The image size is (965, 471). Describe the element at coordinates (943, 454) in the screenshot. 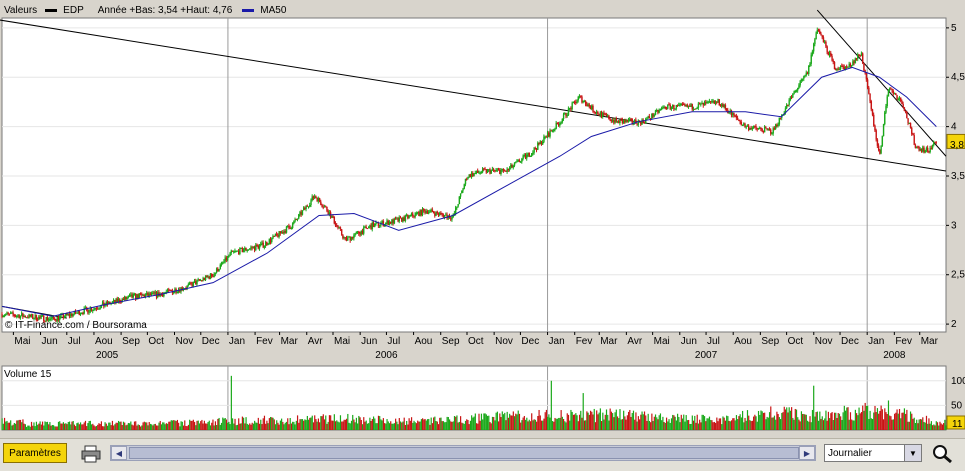

I see `magnifier-icon` at that location.